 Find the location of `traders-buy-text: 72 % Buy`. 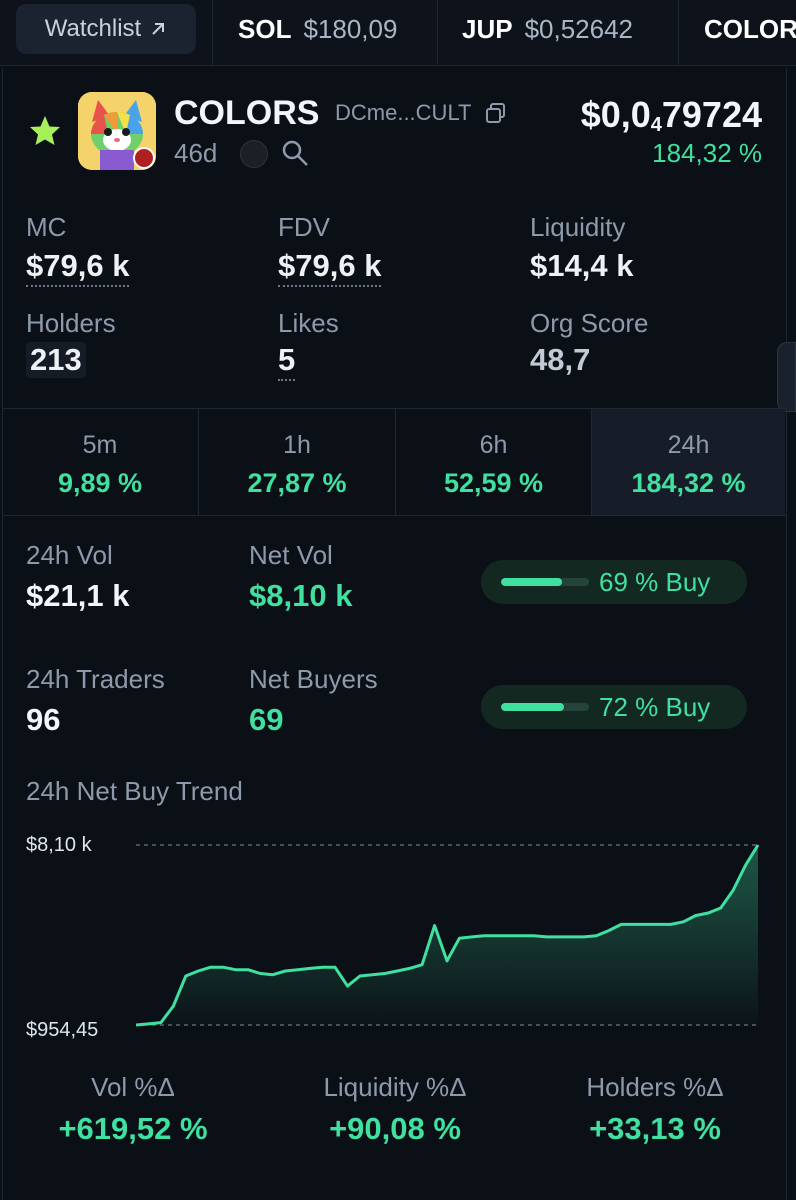

traders-buy-text: 72 % Buy is located at coordinates (655, 706).